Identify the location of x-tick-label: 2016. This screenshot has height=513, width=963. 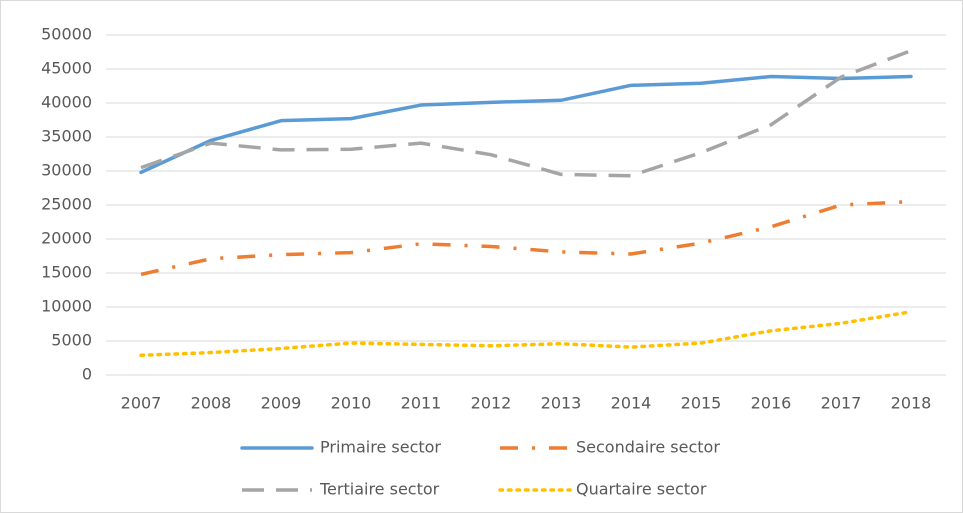
(771, 403).